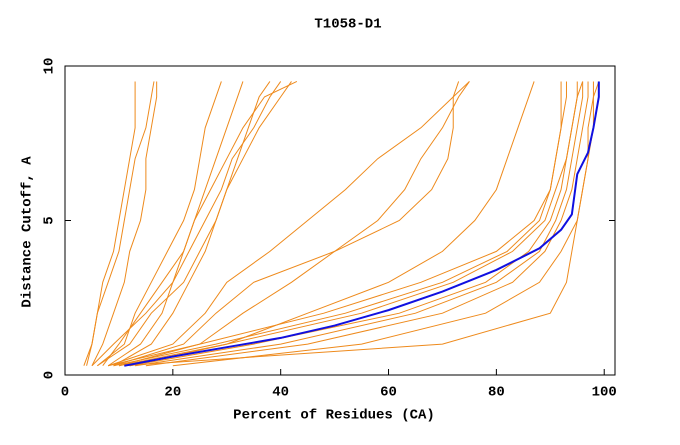  I want to click on chart-title: T1058-D1, so click(347, 25).